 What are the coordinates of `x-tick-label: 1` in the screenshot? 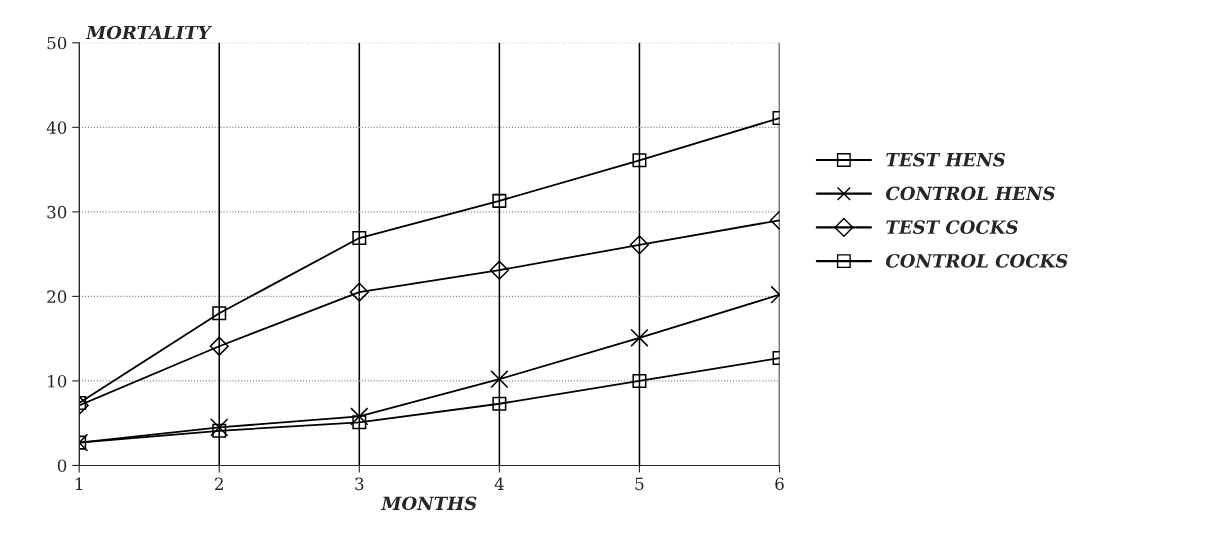 It's located at (79, 483).